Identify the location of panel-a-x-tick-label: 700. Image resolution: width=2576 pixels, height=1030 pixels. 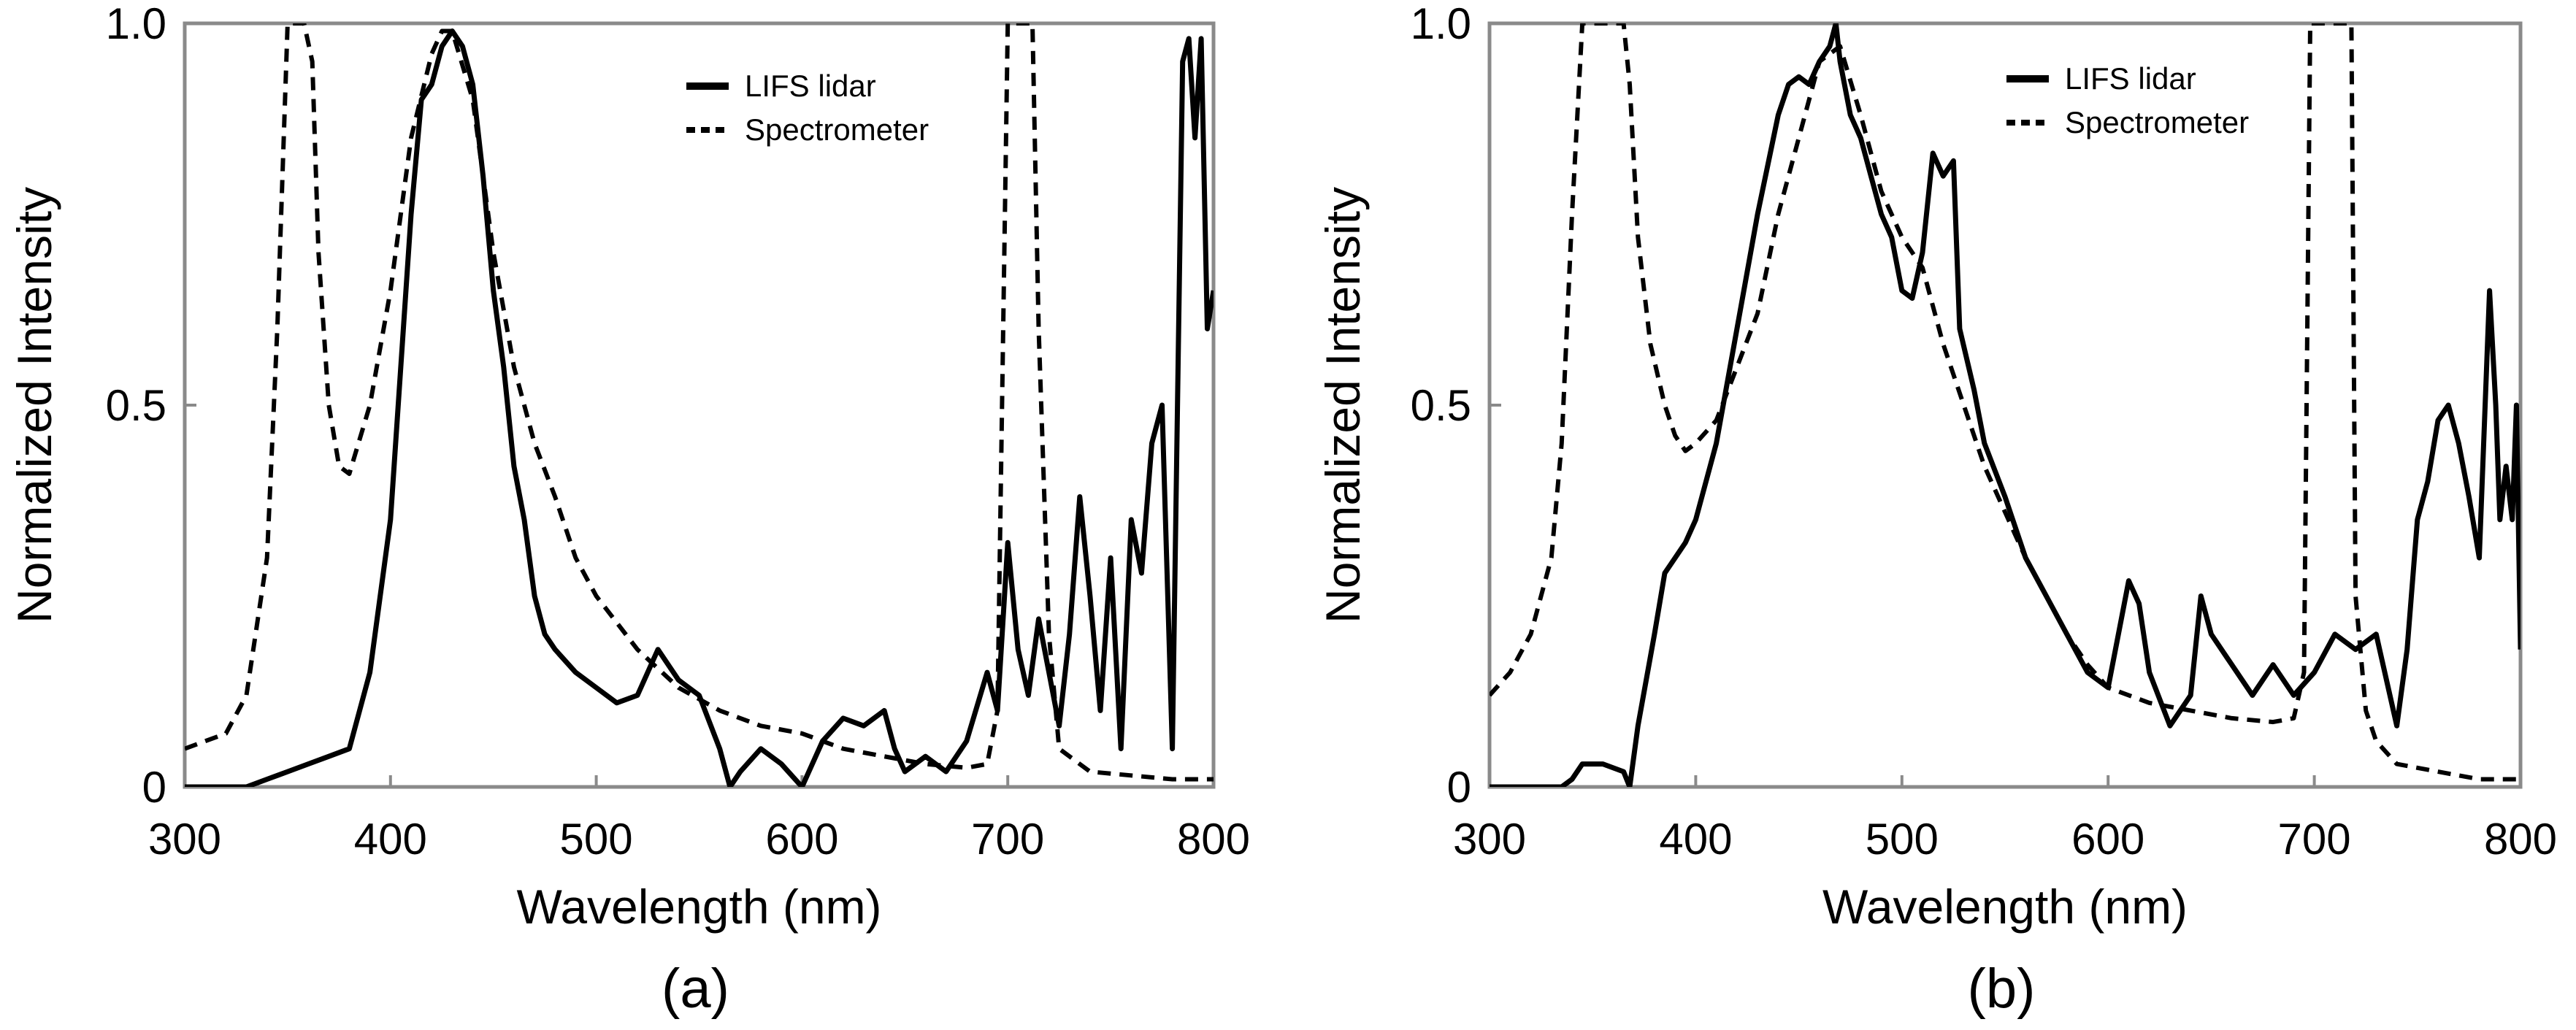
(1007, 840).